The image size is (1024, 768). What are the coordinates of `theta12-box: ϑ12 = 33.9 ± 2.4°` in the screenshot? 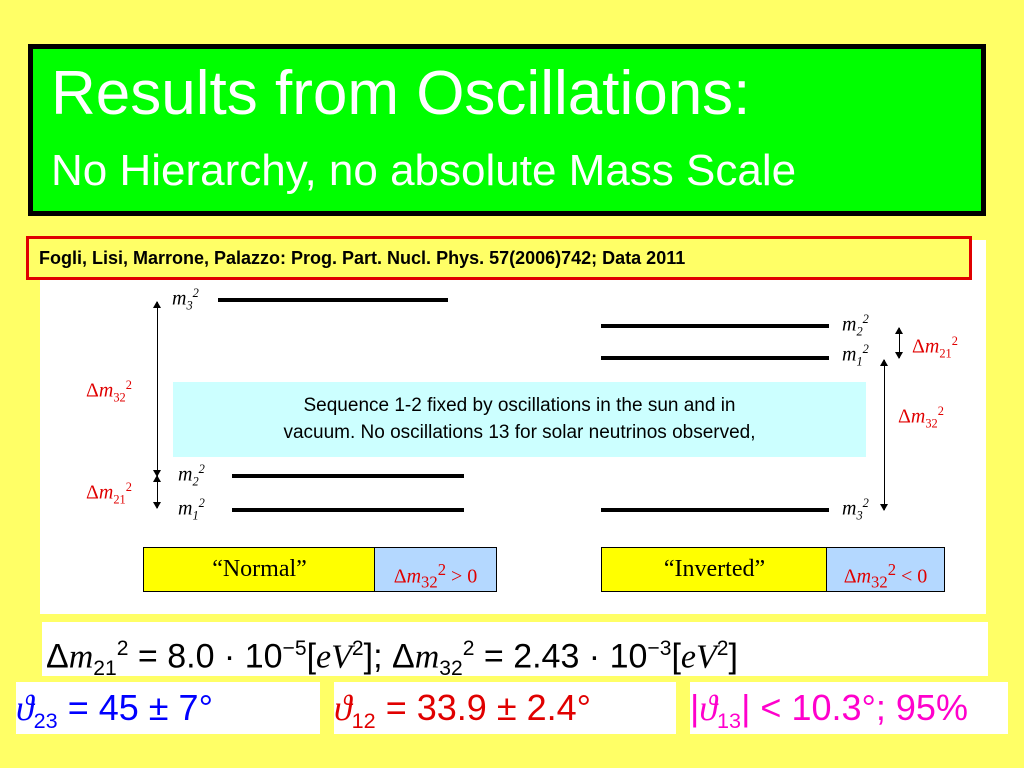 It's located at (505, 708).